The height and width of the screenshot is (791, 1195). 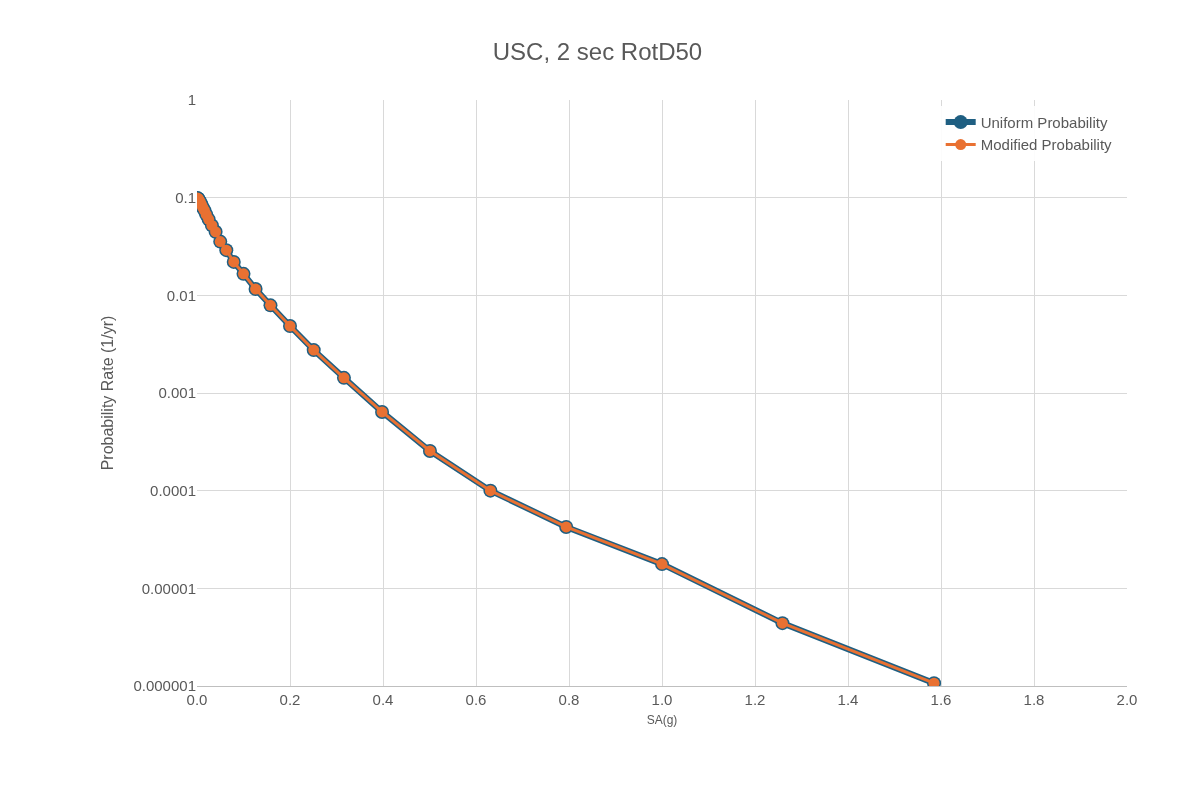 What do you see at coordinates (383, 700) in the screenshot?
I see `x-tick-label: 0.4` at bounding box center [383, 700].